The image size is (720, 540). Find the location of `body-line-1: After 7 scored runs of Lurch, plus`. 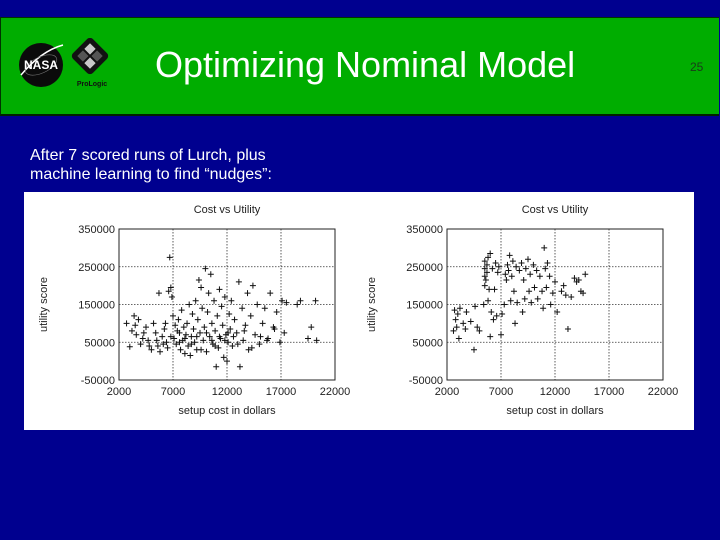

body-line-1: After 7 scored runs of Lurch, plus is located at coordinates (148, 155).